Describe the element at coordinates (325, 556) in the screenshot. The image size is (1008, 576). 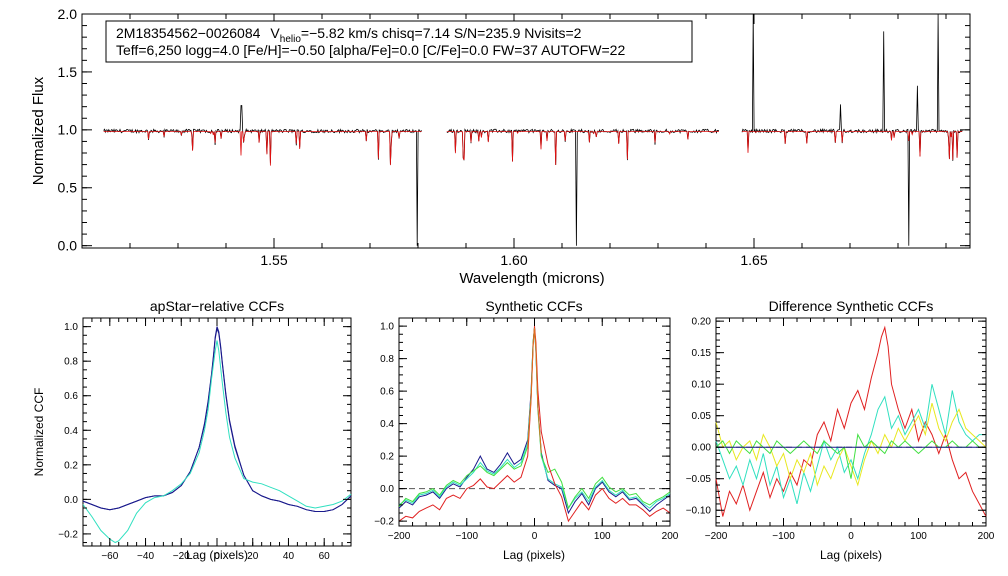
I see `apstar-ccf-xtick-label: 60` at that location.